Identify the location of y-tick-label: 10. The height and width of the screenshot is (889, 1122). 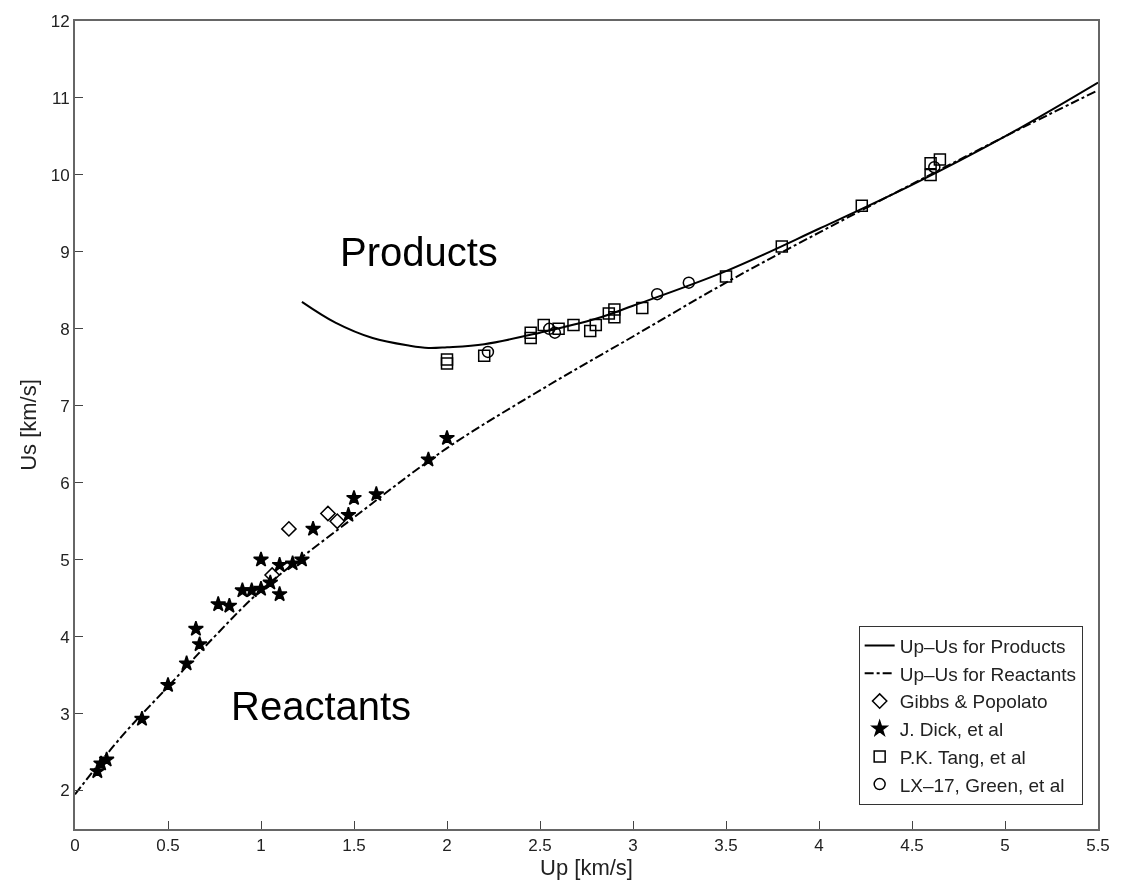
(60, 175).